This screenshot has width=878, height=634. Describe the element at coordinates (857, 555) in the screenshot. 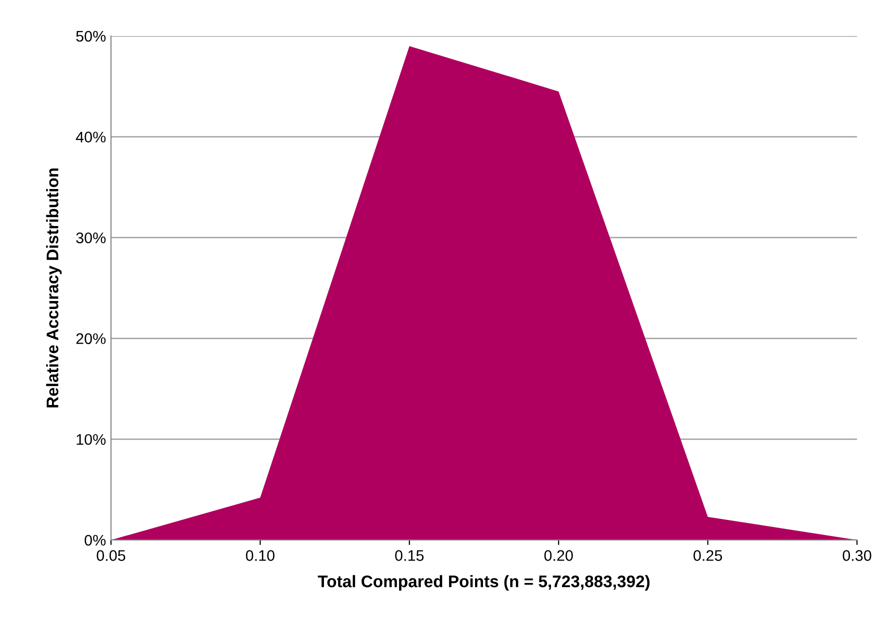

I see `x-tick-label: 0.30` at that location.